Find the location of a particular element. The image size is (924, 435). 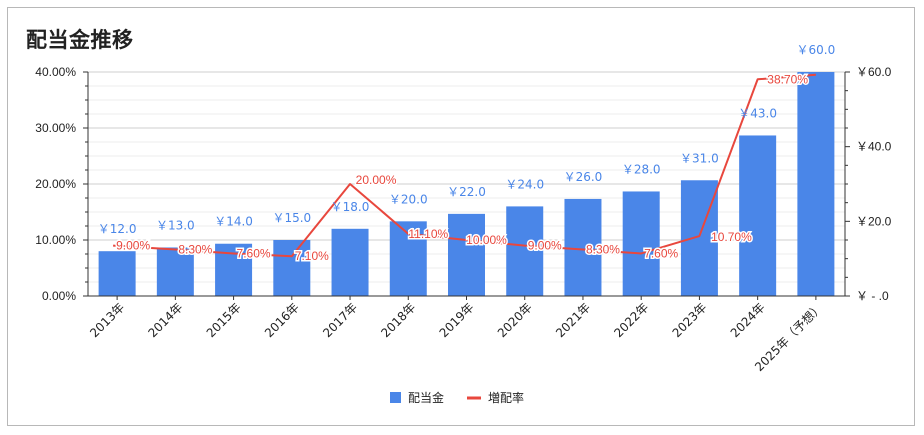

left-axis-label: 20.00% is located at coordinates (55, 184).